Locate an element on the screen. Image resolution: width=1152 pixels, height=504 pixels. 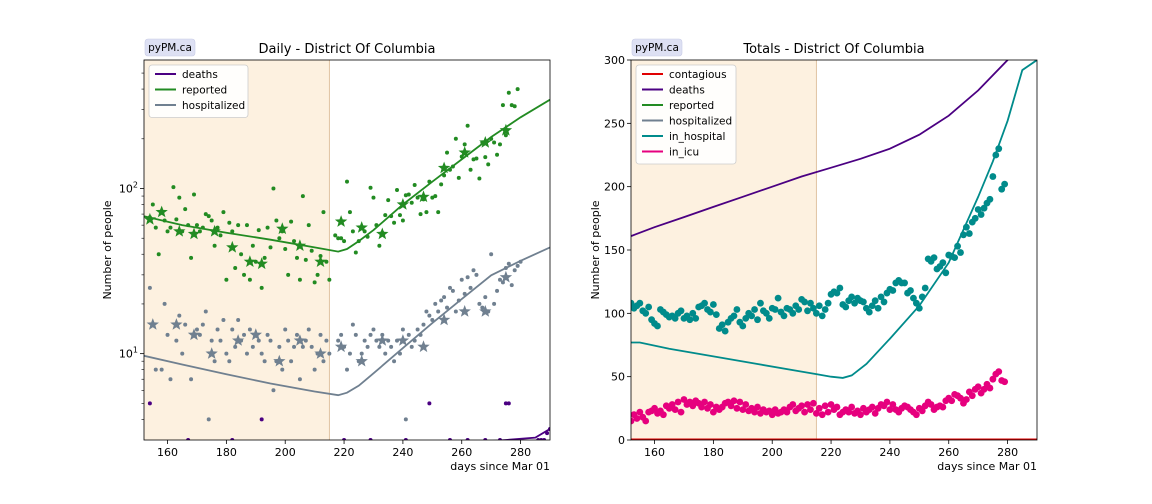
x-tick-label: 260 is located at coordinates (948, 452).